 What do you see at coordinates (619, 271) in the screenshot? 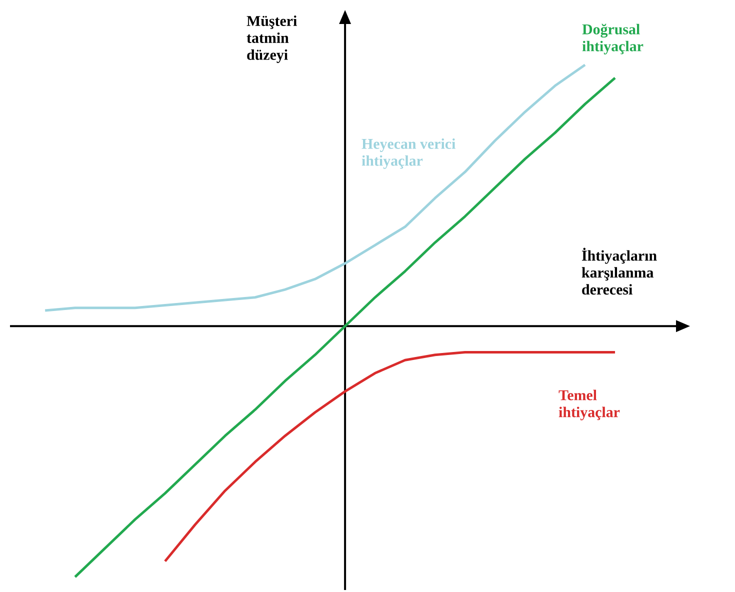
I see `x-axis-title: İhtiyaçların karşılanma derecesi` at bounding box center [619, 271].